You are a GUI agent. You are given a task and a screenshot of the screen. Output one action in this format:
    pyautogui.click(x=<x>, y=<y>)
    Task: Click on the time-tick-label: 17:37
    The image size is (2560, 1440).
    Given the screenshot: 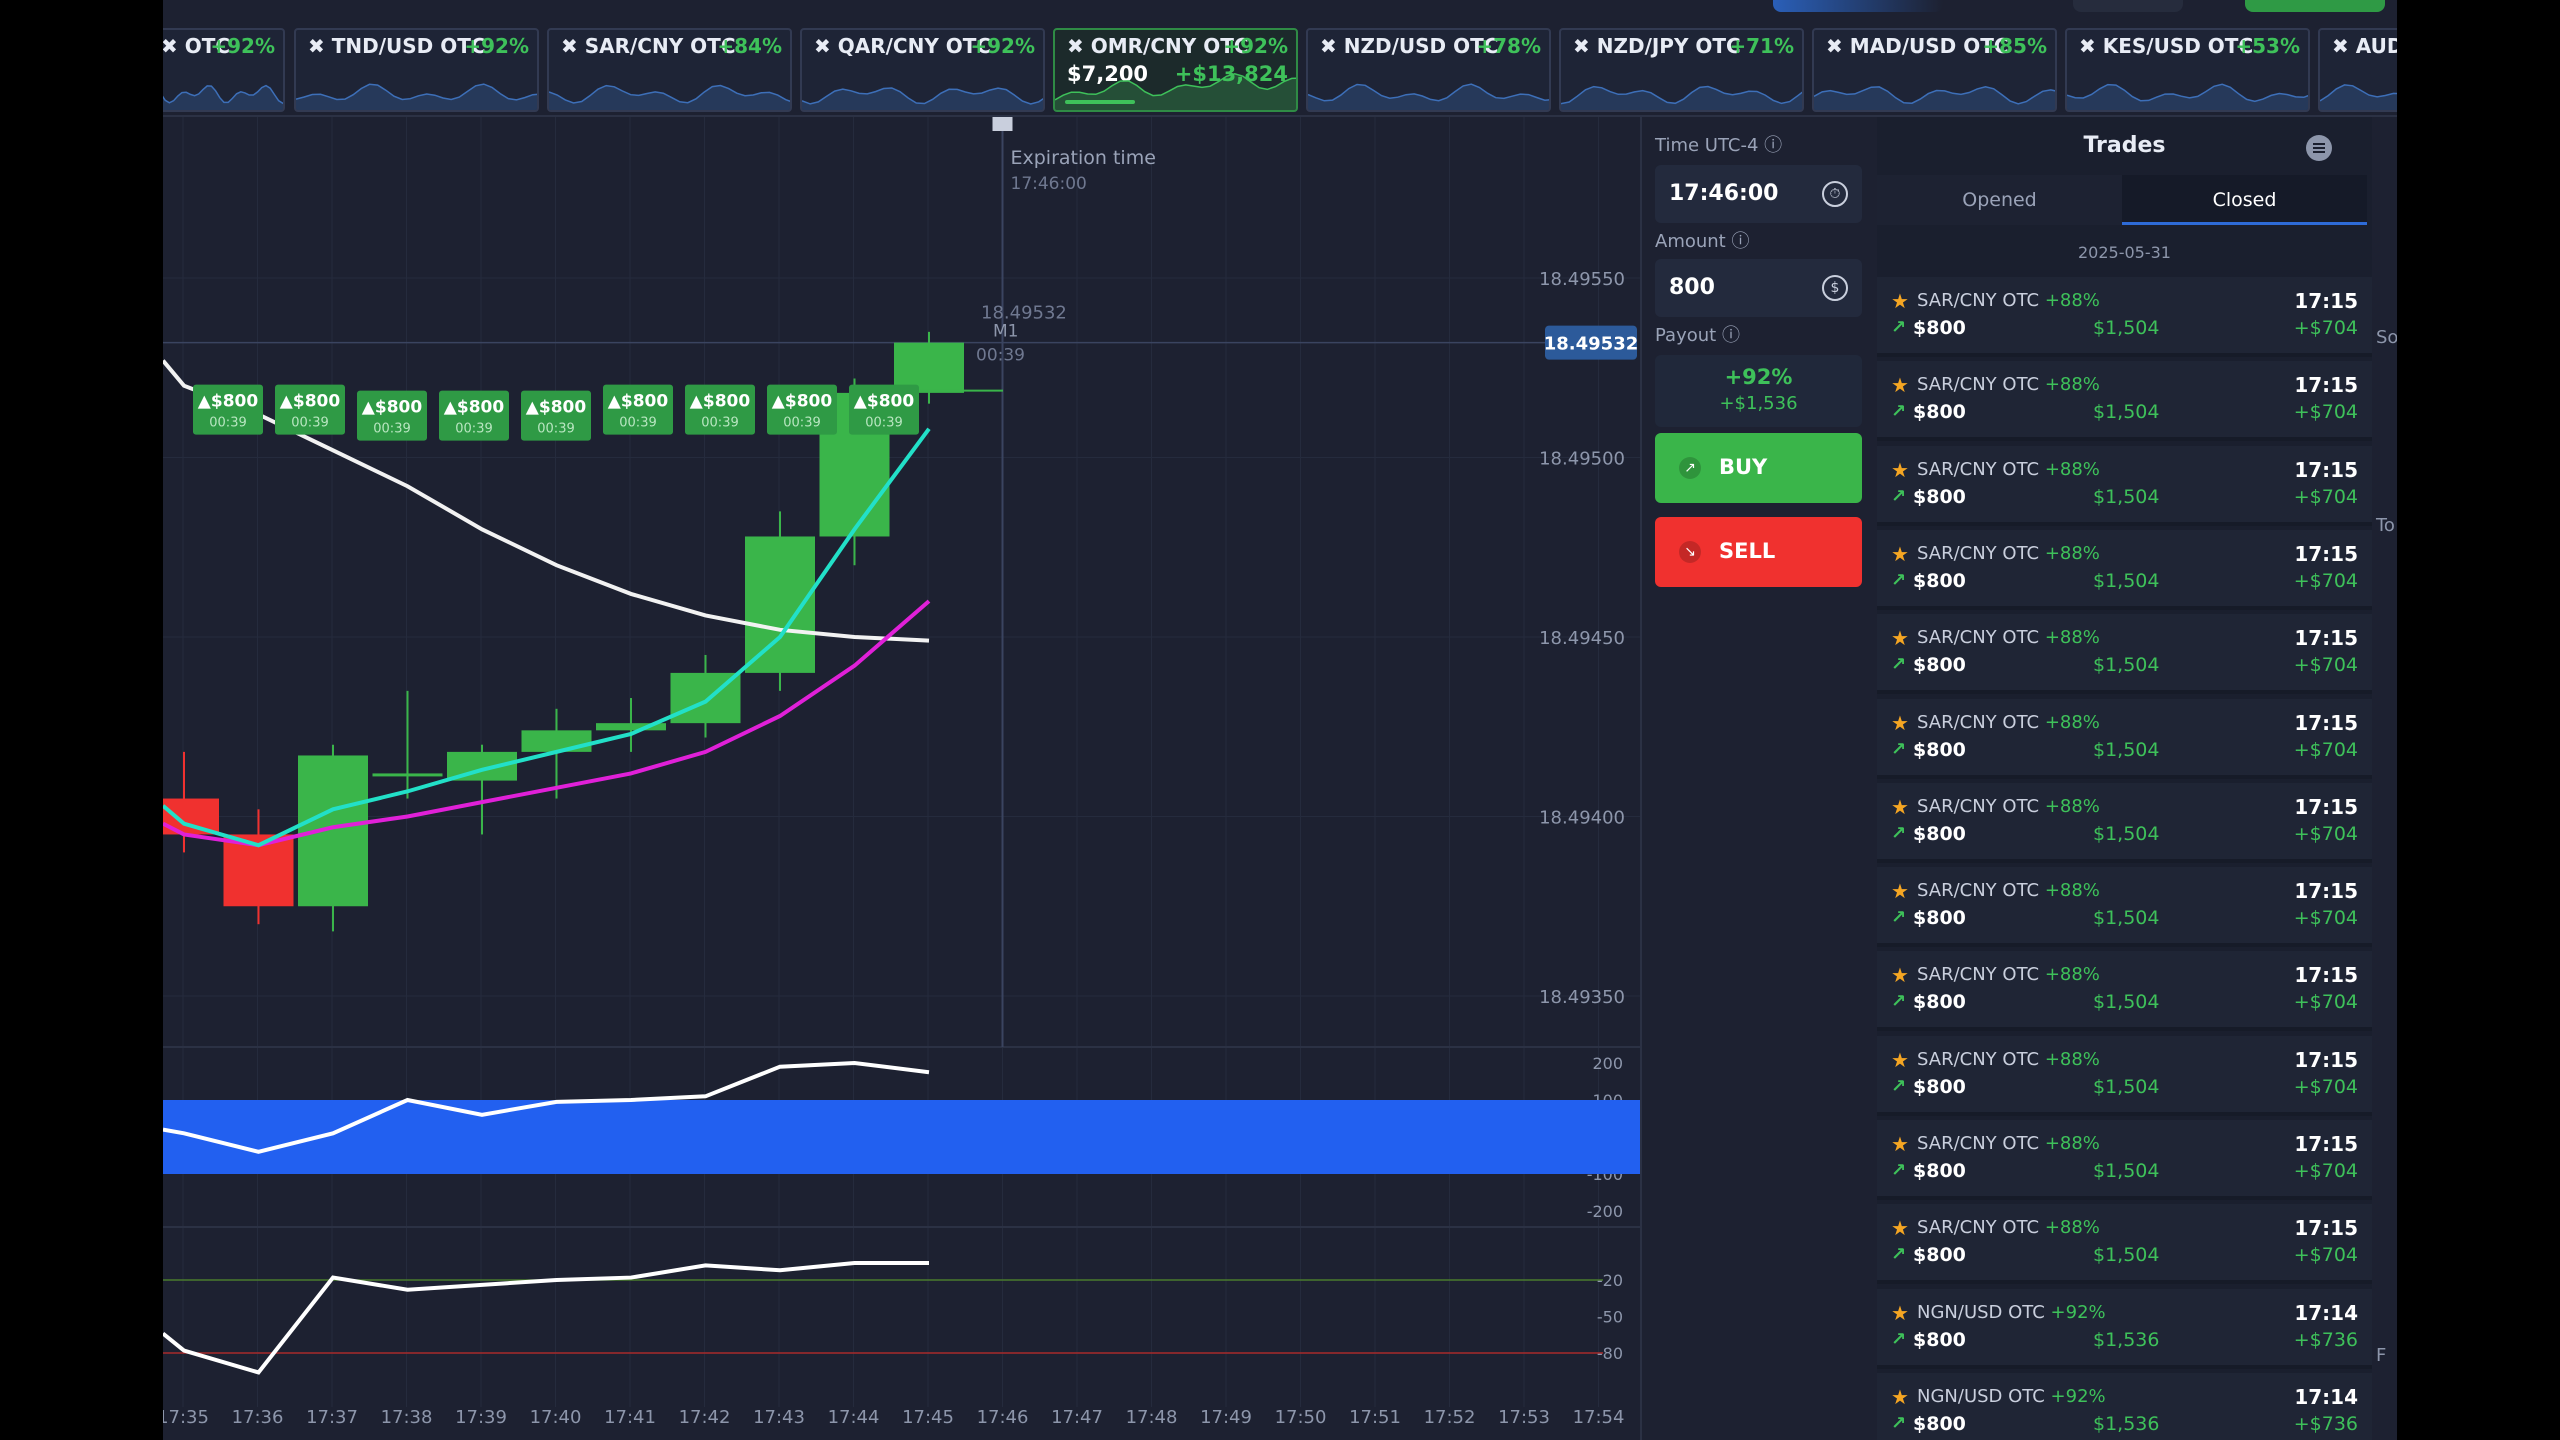 What is the action you would take?
    pyautogui.click(x=332, y=1417)
    